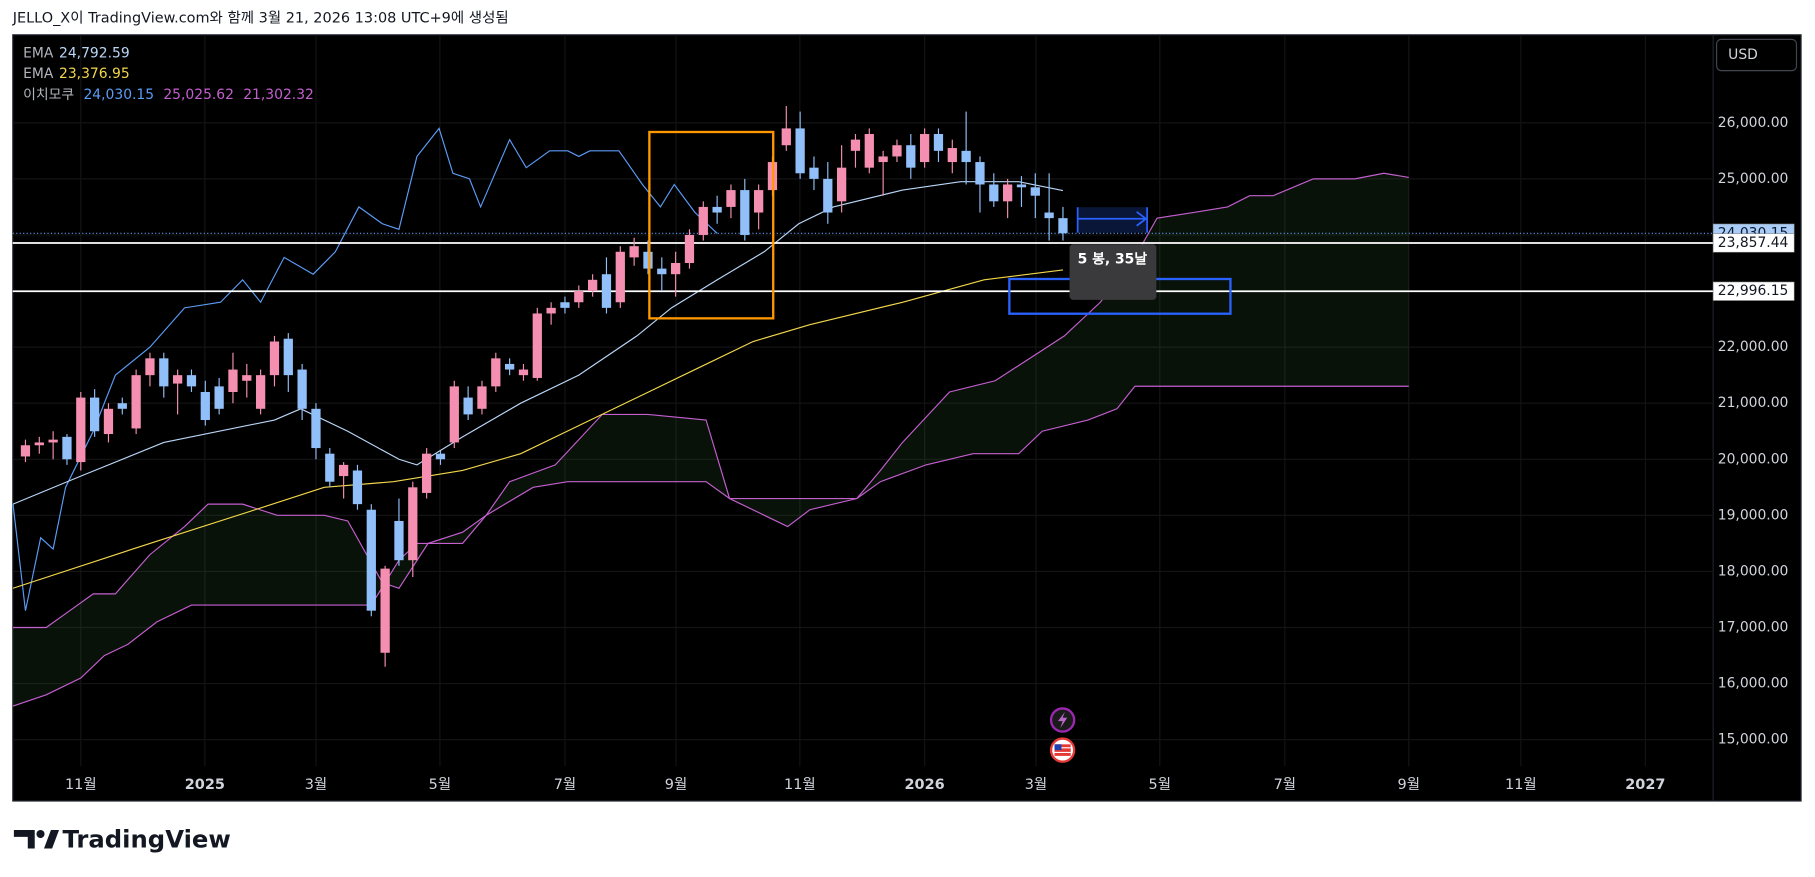  Describe the element at coordinates (1142, 219) in the screenshot. I see `measure-arrowhead` at that location.